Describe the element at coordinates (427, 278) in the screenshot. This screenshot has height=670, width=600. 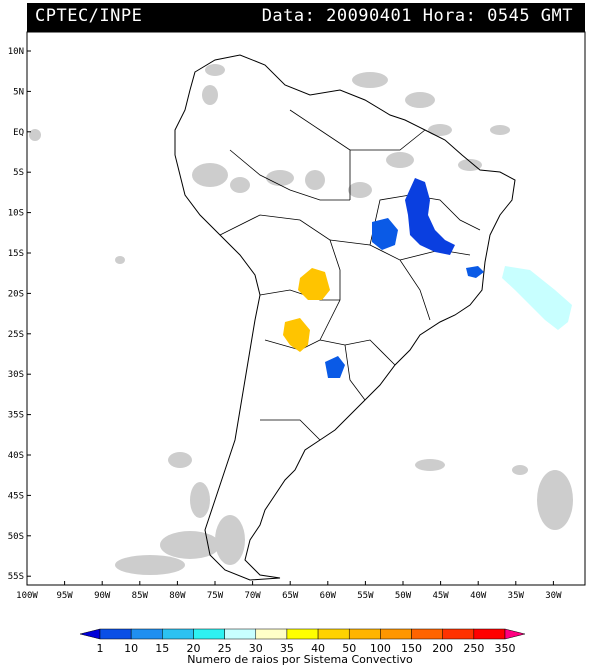
I see `convective-systems` at that location.